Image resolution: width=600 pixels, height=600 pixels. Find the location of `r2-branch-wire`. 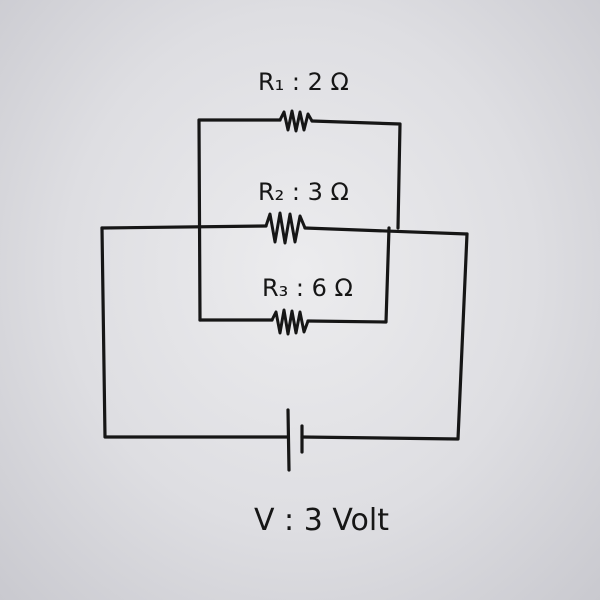

r2-branch-wire is located at coordinates (284, 230).